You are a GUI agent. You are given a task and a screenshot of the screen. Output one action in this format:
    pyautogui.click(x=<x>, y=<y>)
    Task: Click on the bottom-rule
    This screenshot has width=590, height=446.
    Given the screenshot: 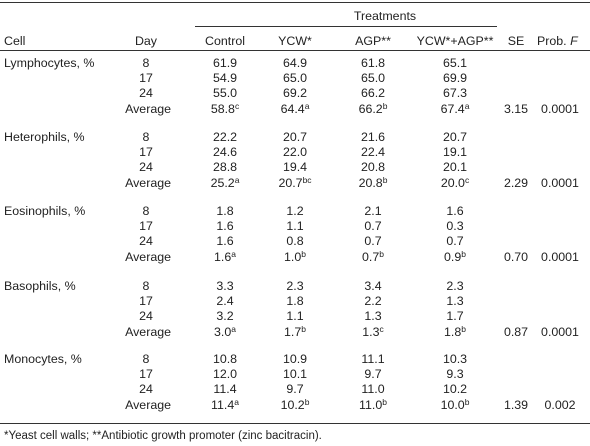 What is the action you would take?
    pyautogui.click(x=295, y=423)
    